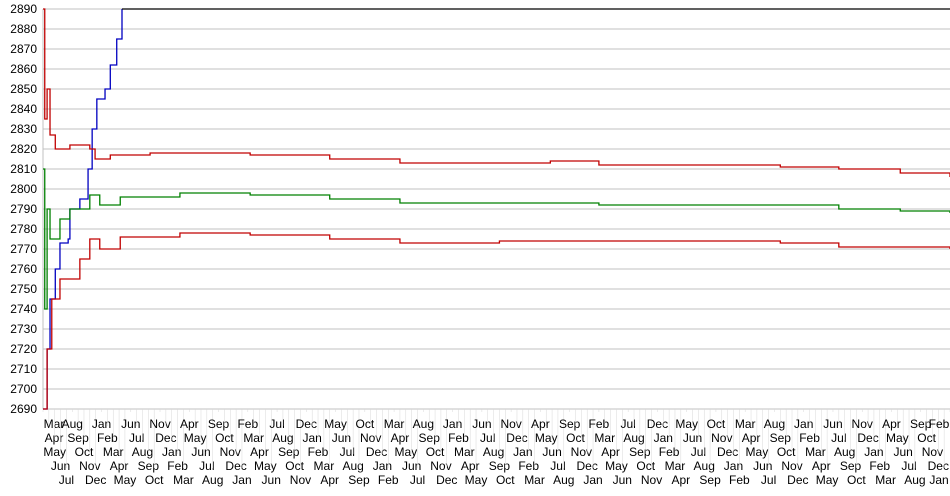 The height and width of the screenshot is (496, 950). Describe the element at coordinates (23, 149) in the screenshot. I see `y-tick-label: 2820` at that location.